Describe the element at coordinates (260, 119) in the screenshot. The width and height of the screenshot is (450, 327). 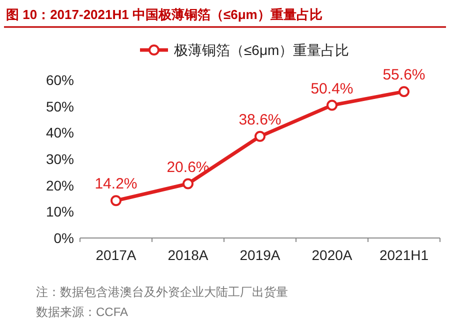
I see `data-label: 38.6%` at that location.